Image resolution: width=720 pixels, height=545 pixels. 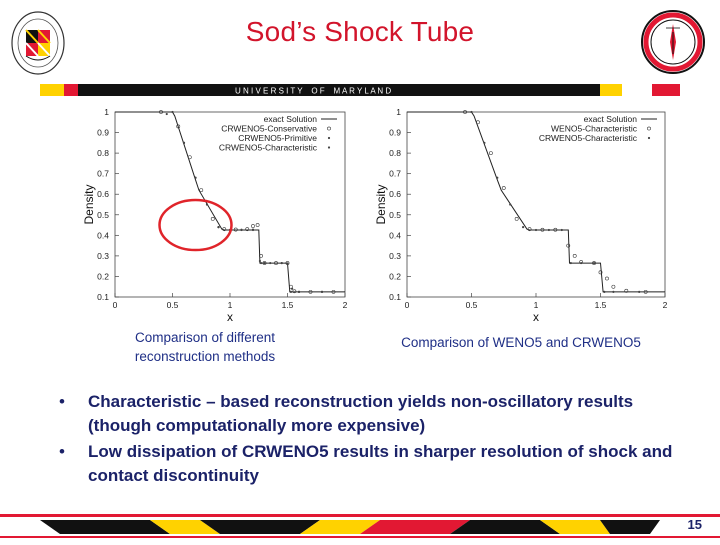 What do you see at coordinates (360, 89) in the screenshot?
I see `university-banner: U N I V E R S I T Y O F M A R Y L A N D` at bounding box center [360, 89].